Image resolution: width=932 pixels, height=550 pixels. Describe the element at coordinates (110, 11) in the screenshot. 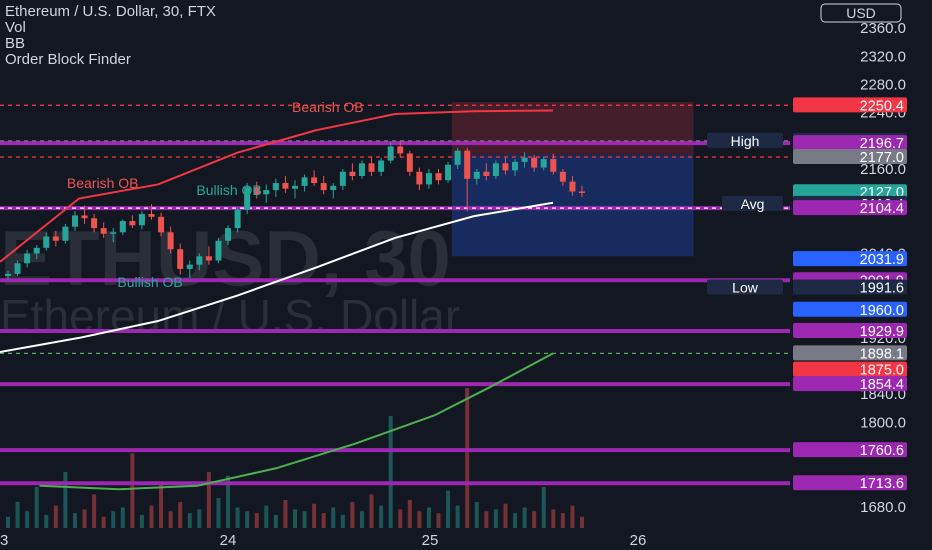

I see `legend-title: Ethereum / U.S. Dollar, 30, FTX` at that location.